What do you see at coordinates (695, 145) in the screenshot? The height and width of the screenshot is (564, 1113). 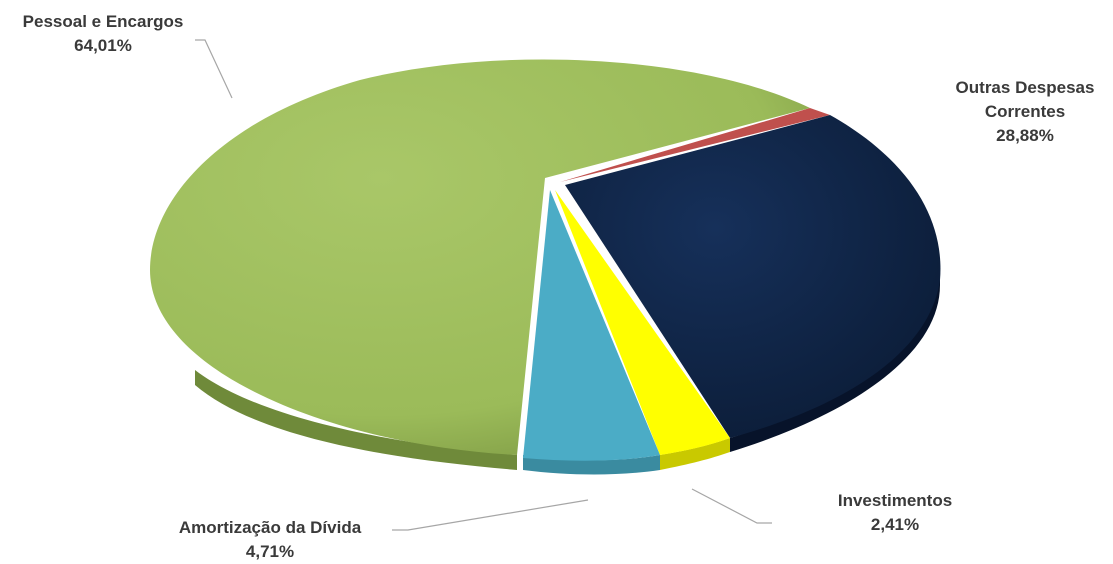 I see `pie-slice-small-red` at bounding box center [695, 145].